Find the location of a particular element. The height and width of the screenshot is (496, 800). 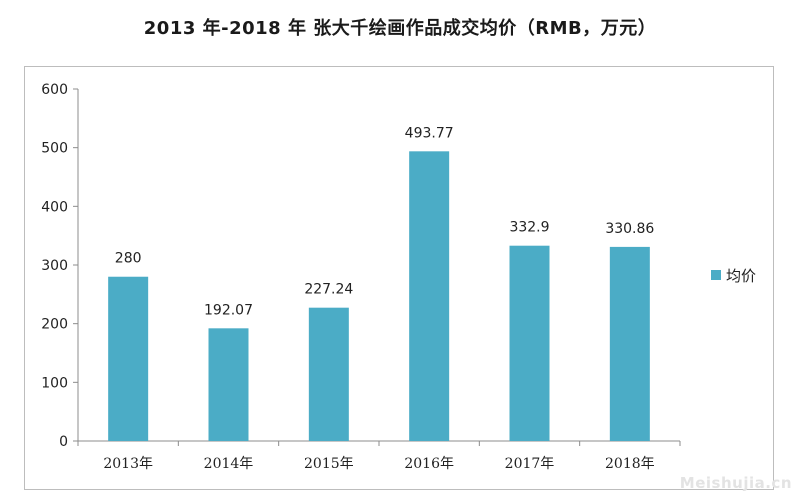

legend-swatch is located at coordinates (716, 275).